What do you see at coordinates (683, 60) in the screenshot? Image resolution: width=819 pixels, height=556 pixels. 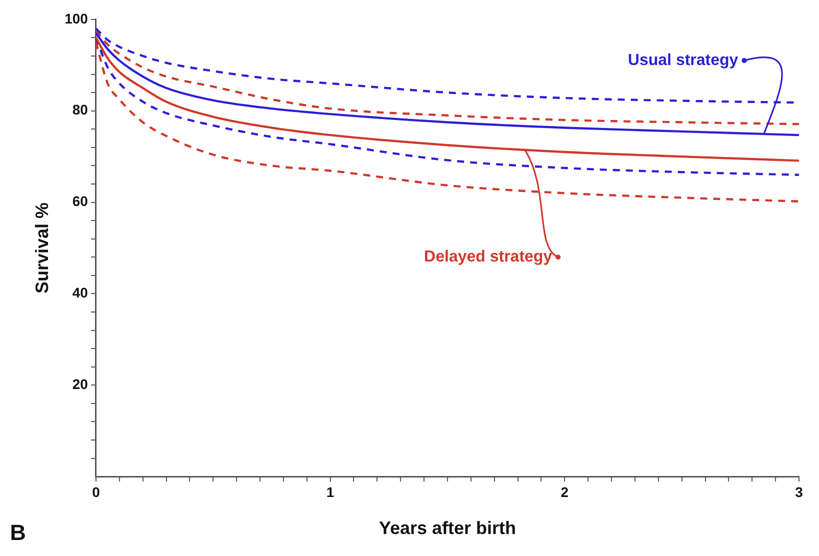 I see `legend-label: Usual strategy` at bounding box center [683, 60].